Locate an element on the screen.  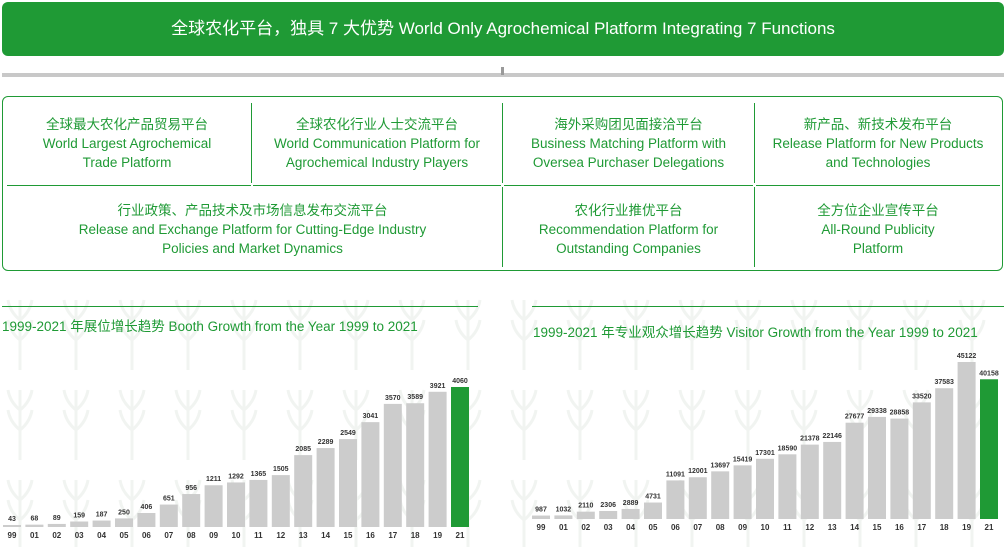
tick-label: 02 is located at coordinates (585, 527).